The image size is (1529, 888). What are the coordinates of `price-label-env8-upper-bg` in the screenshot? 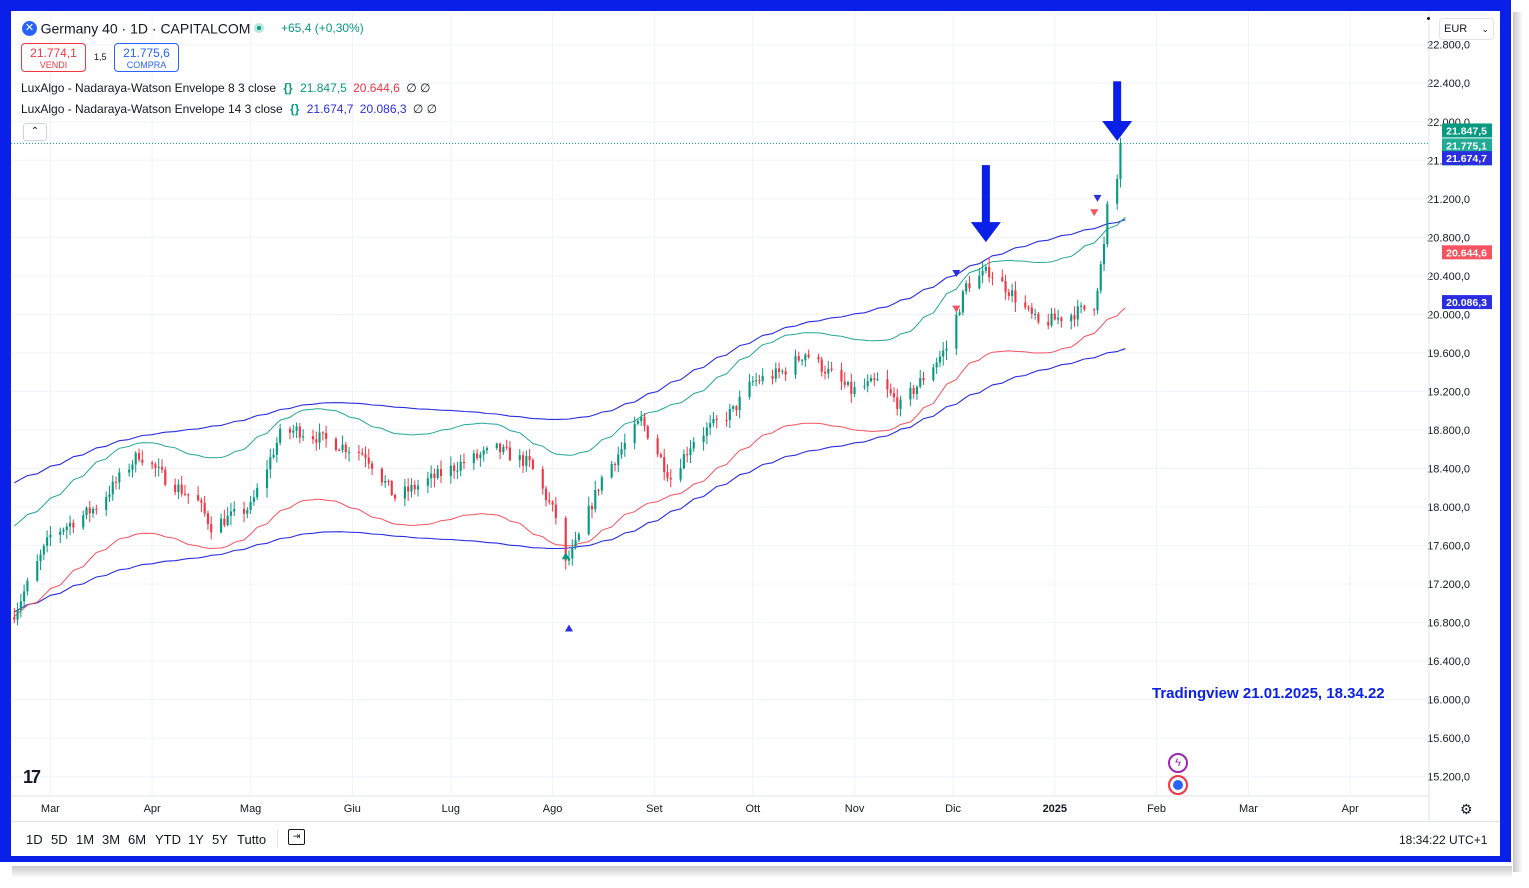 It's located at (1467, 130).